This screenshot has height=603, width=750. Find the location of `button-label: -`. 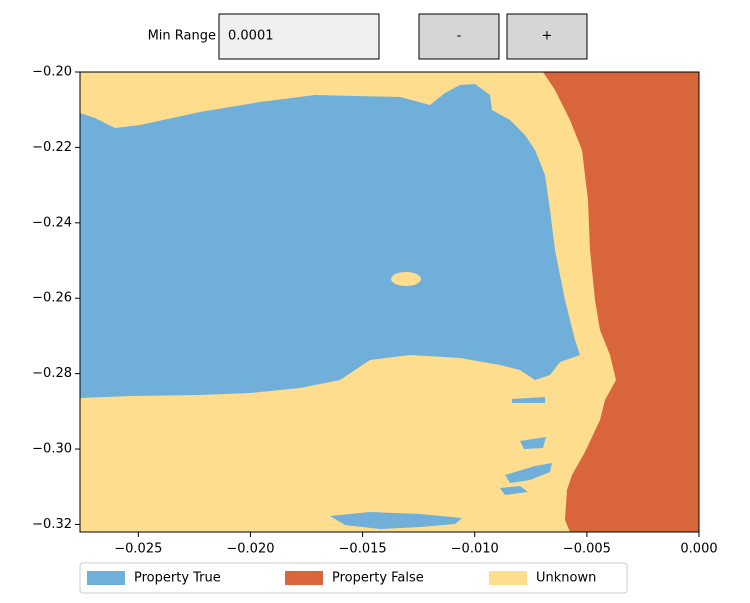

button-label: - is located at coordinates (459, 36).